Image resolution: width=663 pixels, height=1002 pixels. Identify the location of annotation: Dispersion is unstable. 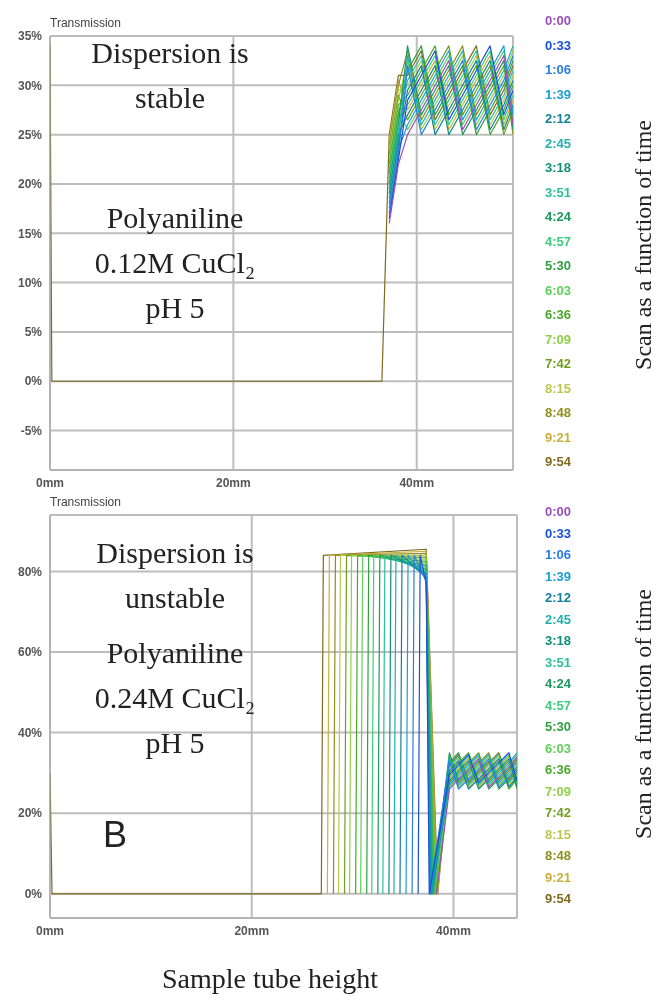
(175, 575).